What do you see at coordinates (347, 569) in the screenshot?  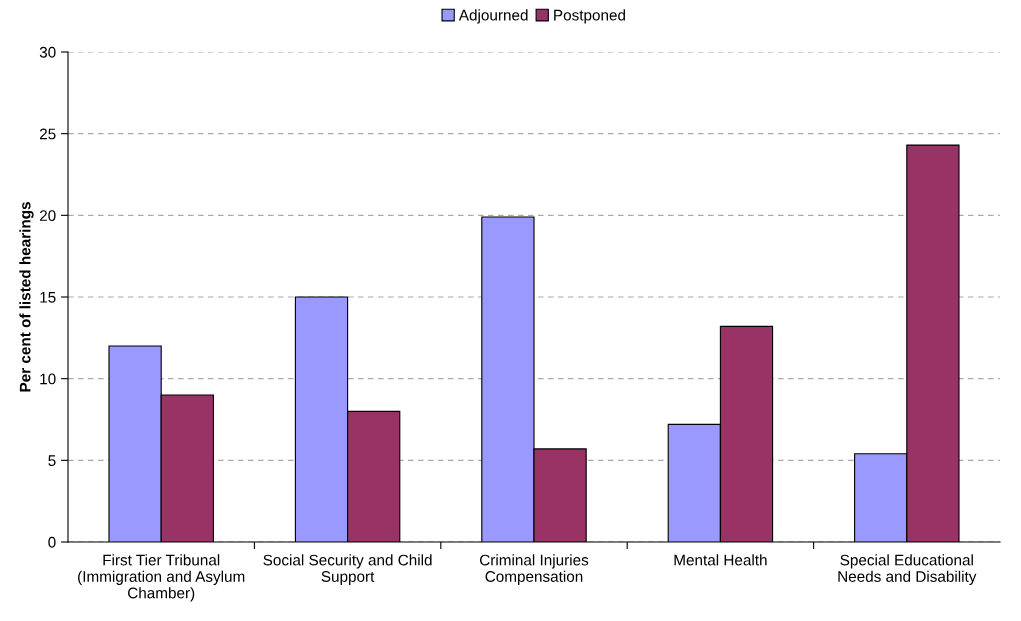 I see `x-tick-label: Social Security and Child Support` at bounding box center [347, 569].